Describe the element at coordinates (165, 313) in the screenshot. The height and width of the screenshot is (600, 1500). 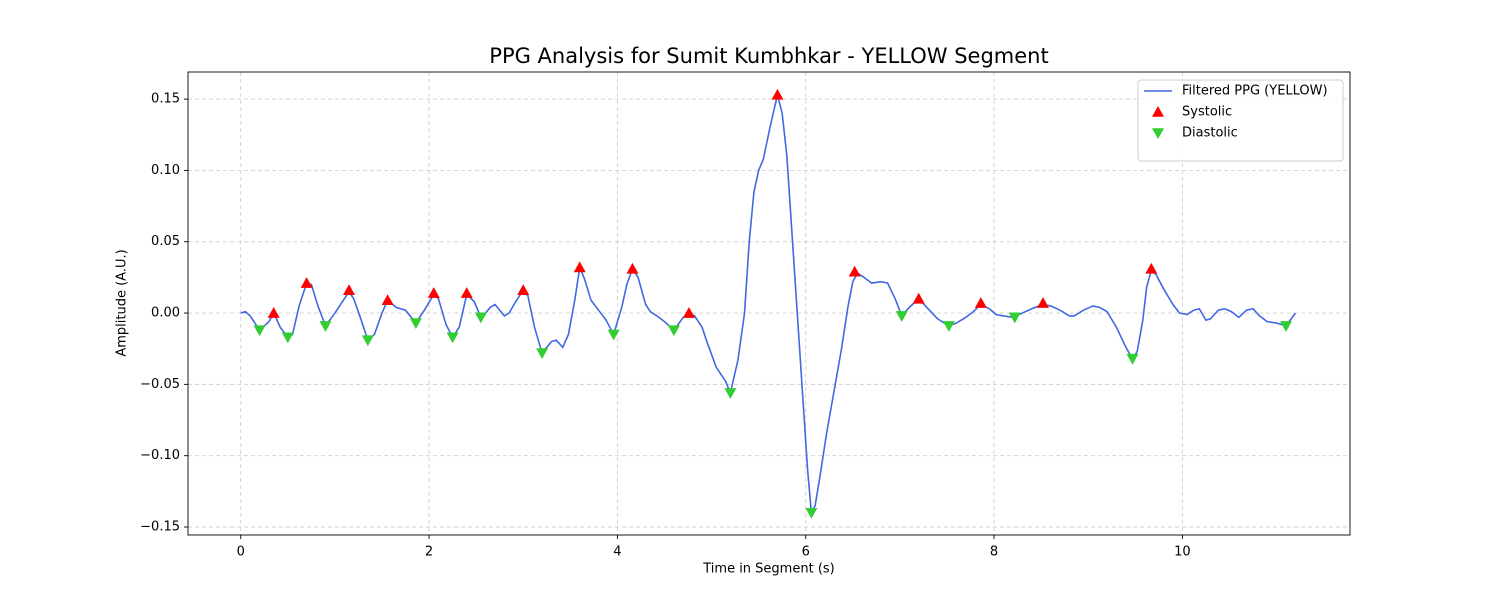
I see `y-tick-label: 0.00` at that location.